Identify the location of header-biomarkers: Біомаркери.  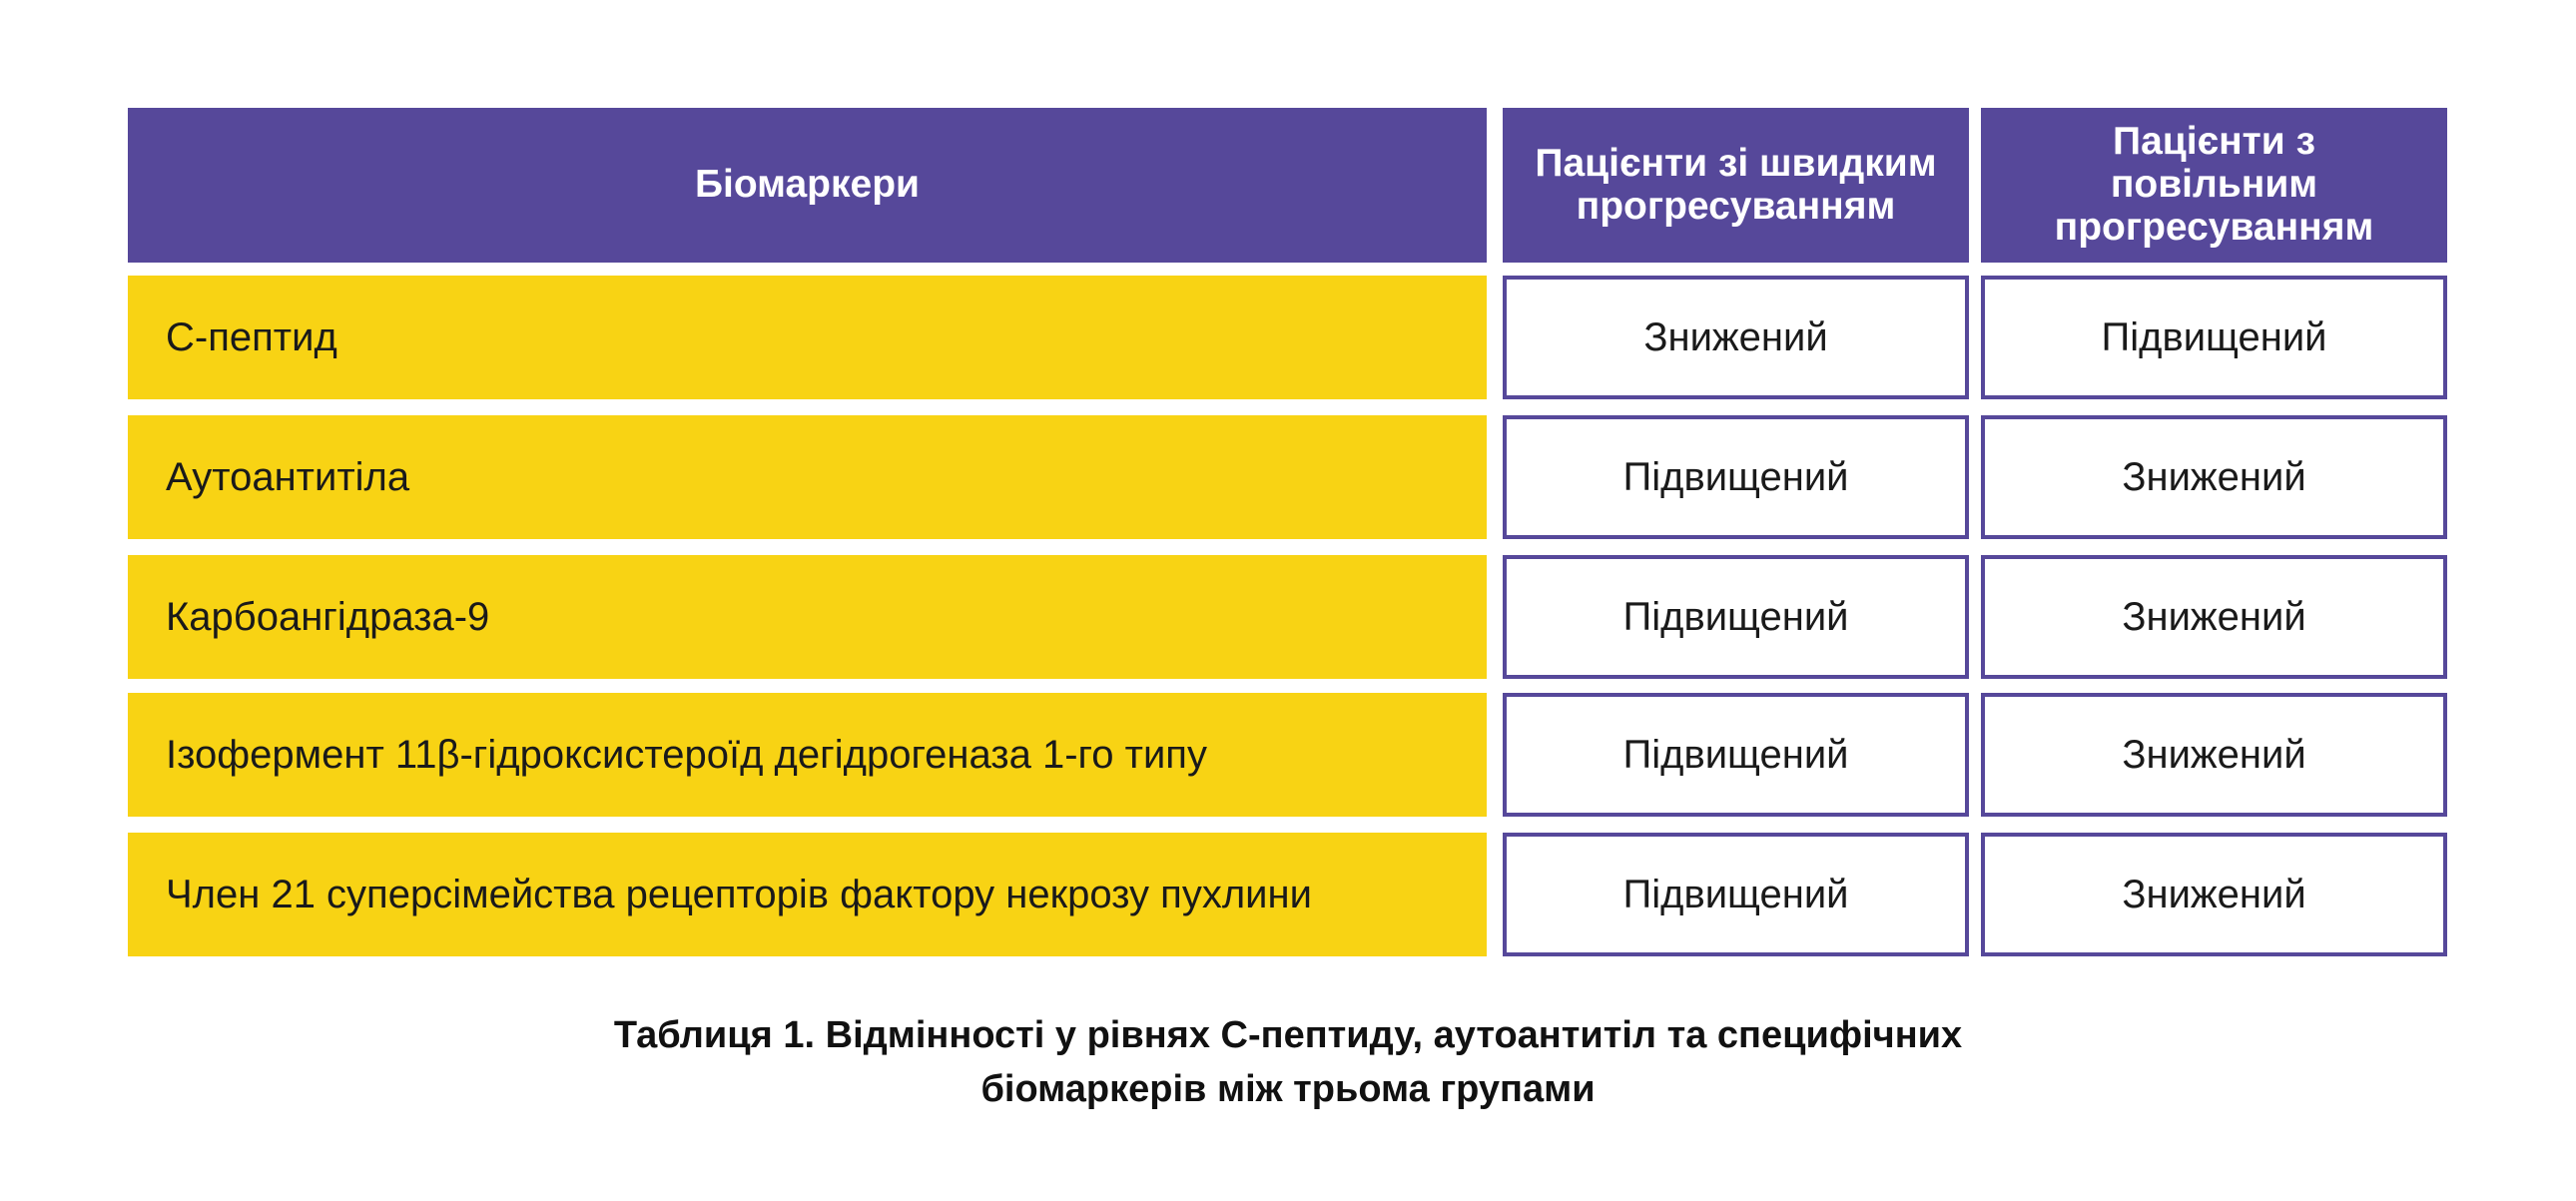
(807, 185).